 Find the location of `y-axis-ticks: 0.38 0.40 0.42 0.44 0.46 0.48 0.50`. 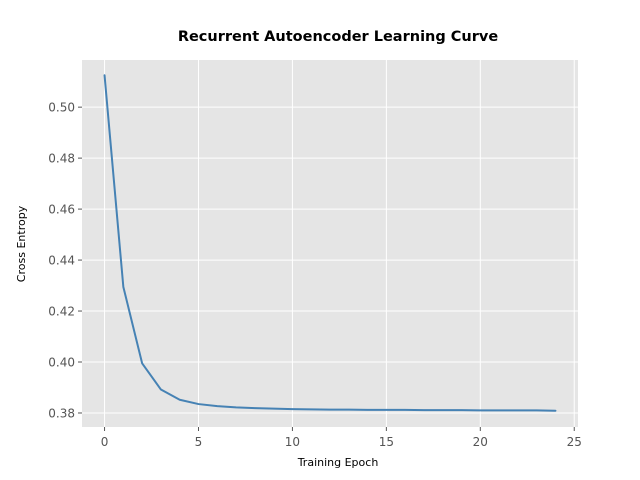

y-axis-ticks: 0.38 0.40 0.42 0.44 0.46 0.48 0.50 is located at coordinates (65, 260).